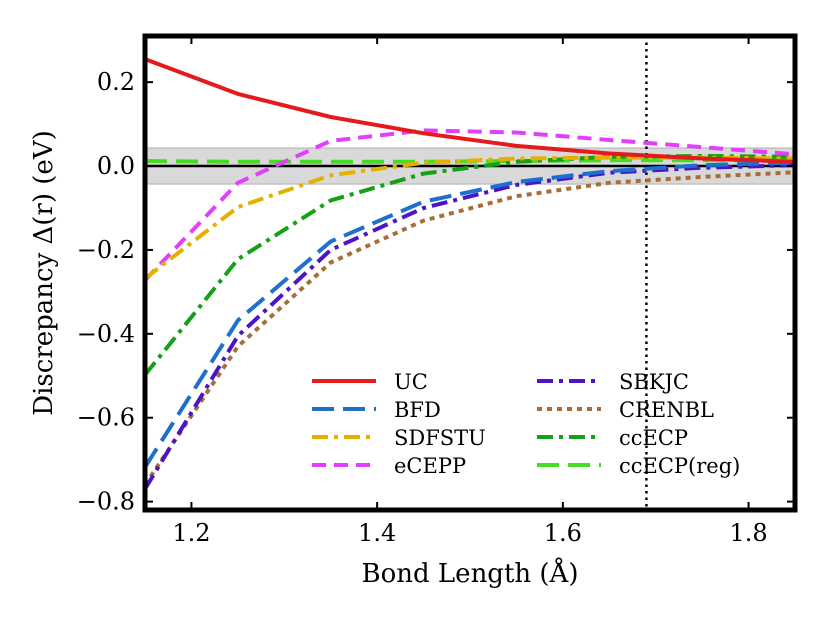 Image resolution: width=830 pixels, height=623 pixels. I want to click on x-tick-label: 1.8, so click(748, 533).